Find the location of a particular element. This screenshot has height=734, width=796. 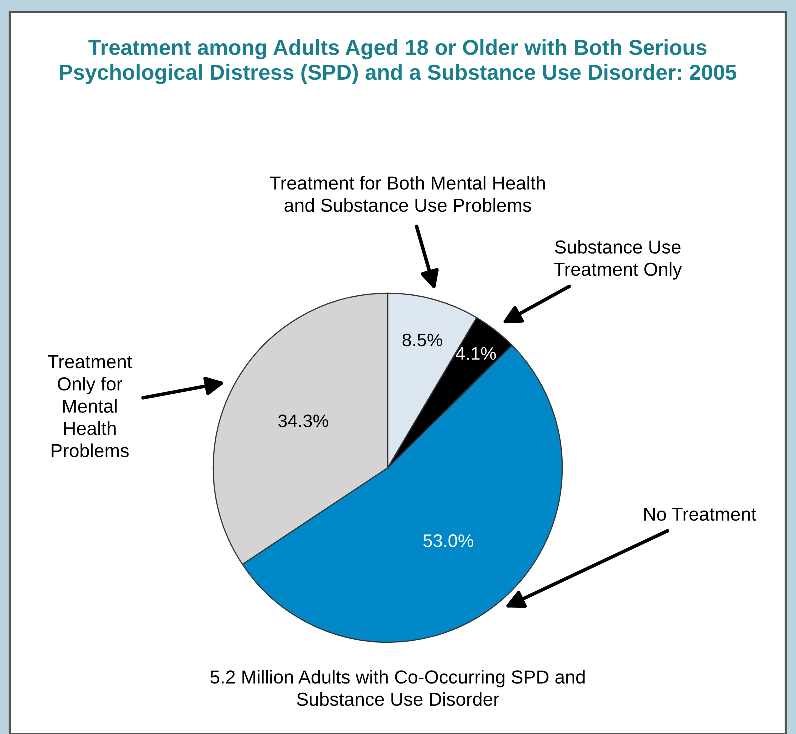

data-label: 8.5% is located at coordinates (422, 340).